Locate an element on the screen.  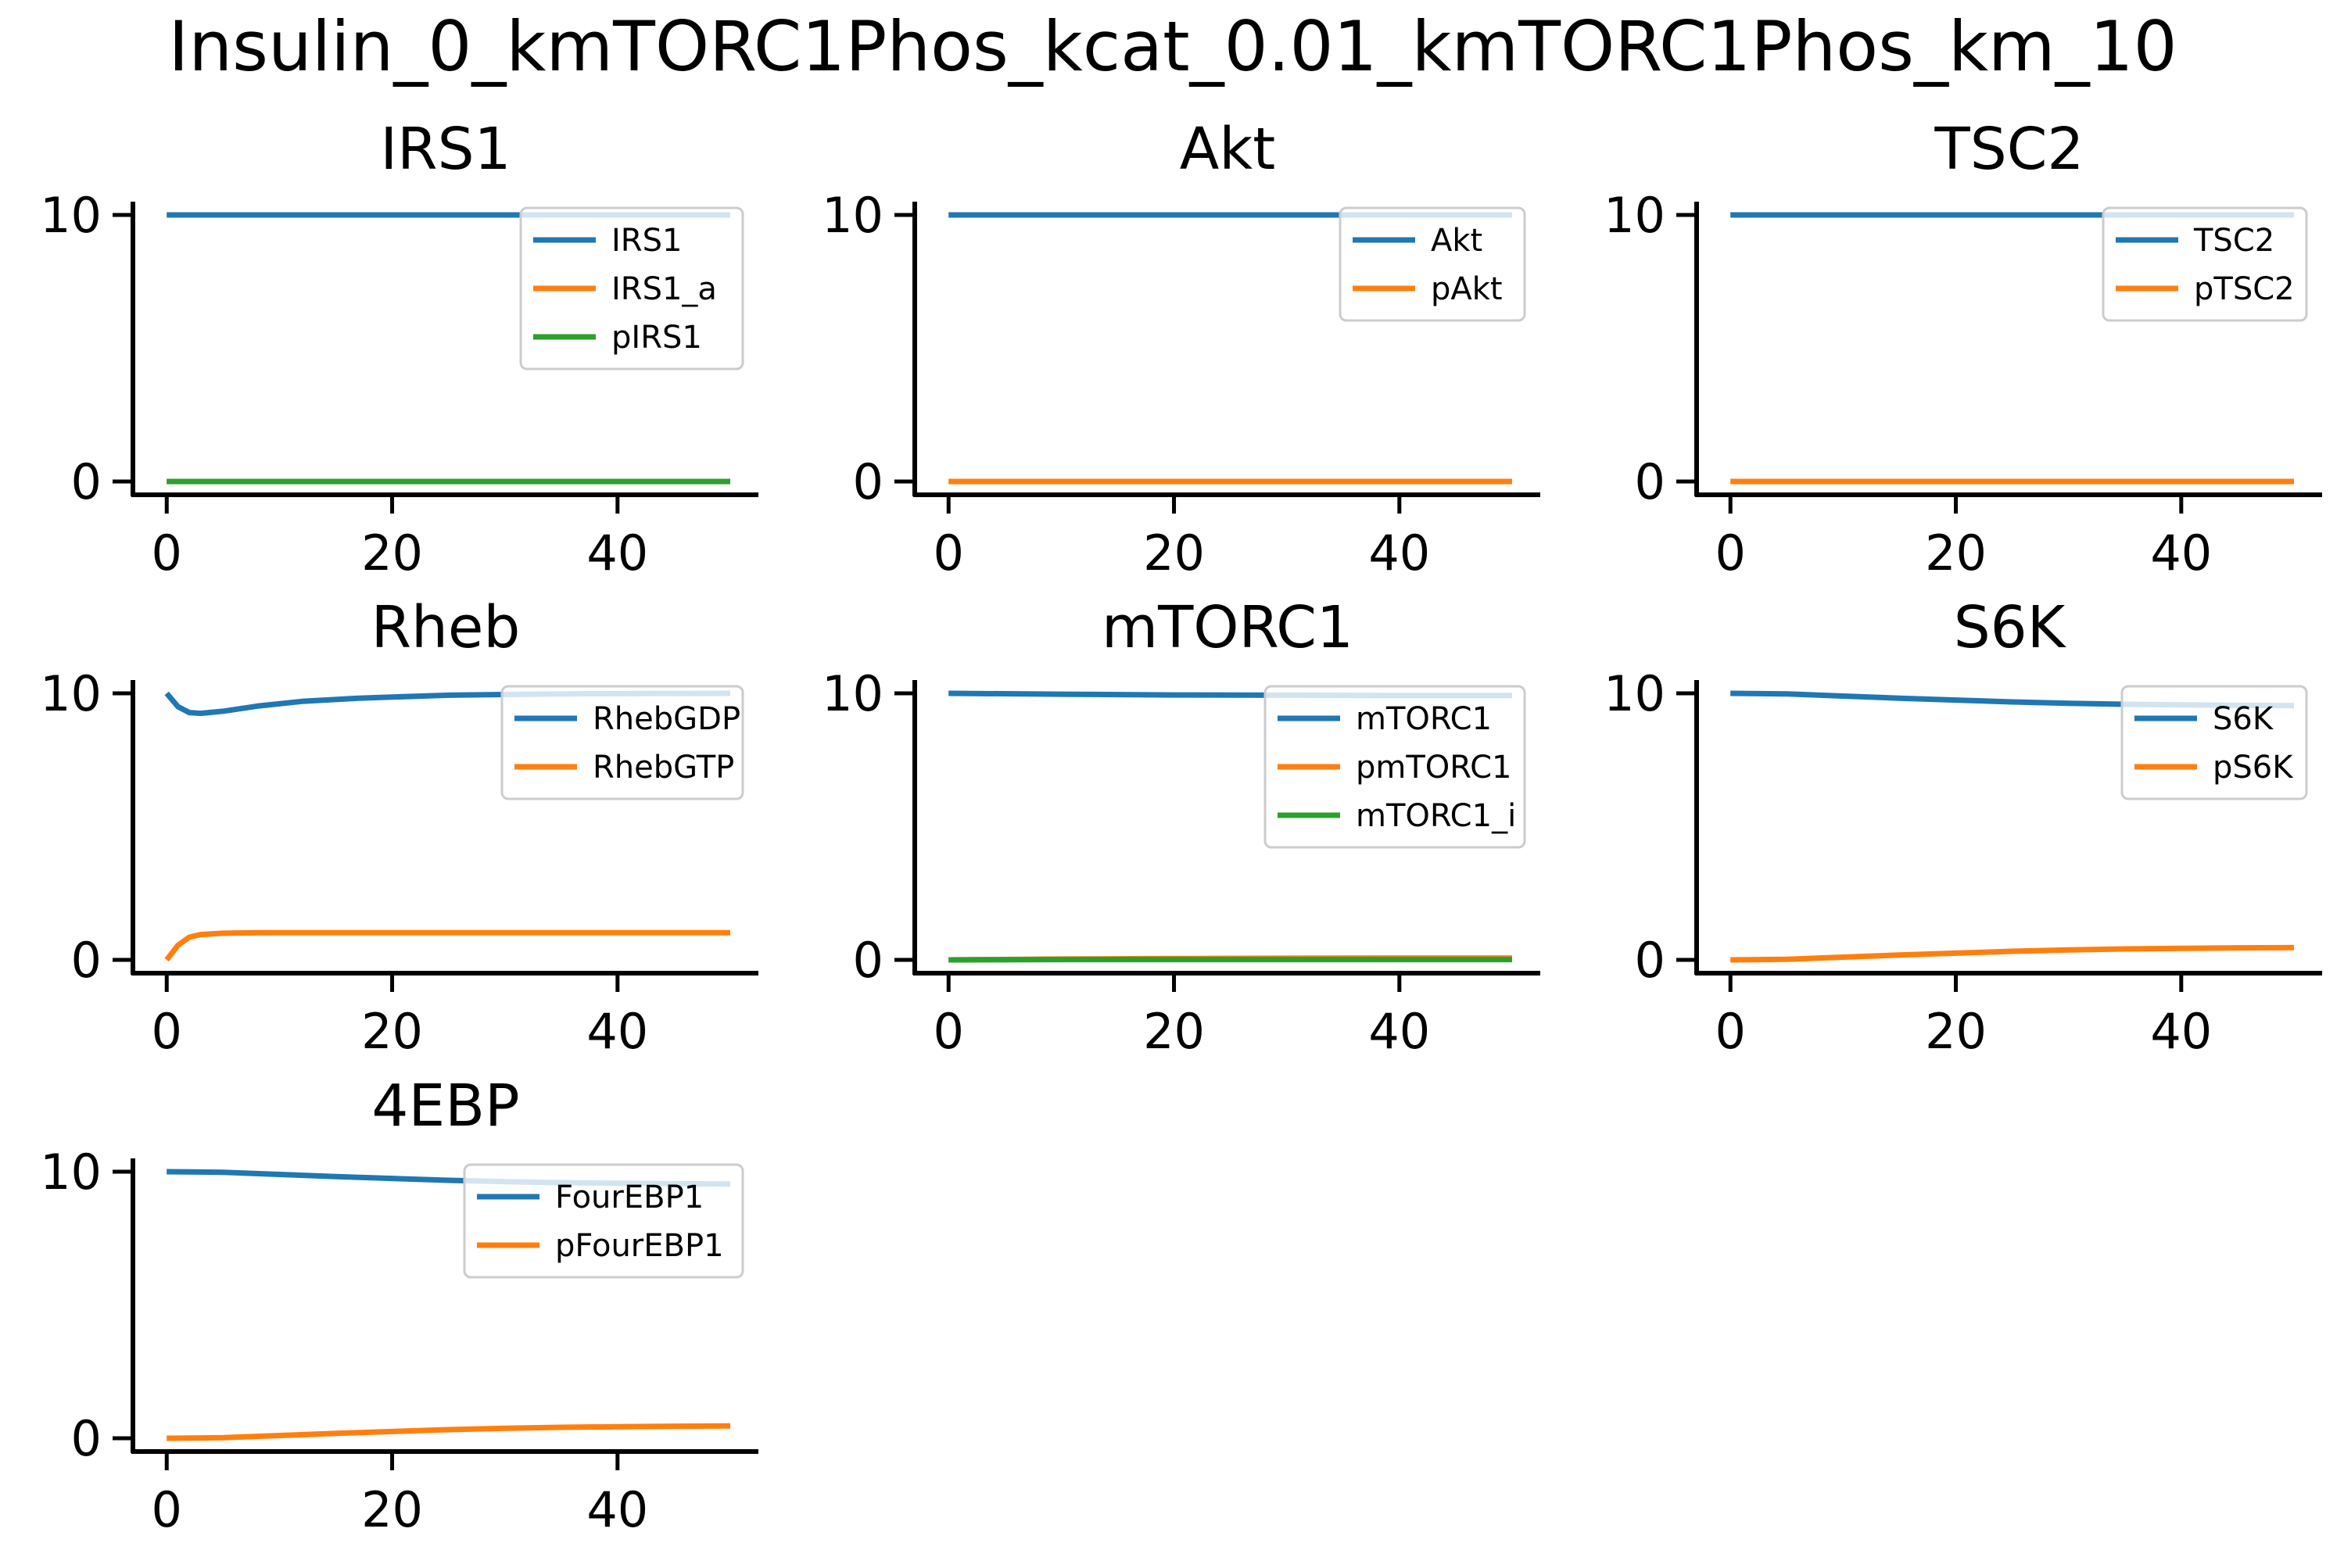
legend-label: pS6K is located at coordinates (2253, 768).